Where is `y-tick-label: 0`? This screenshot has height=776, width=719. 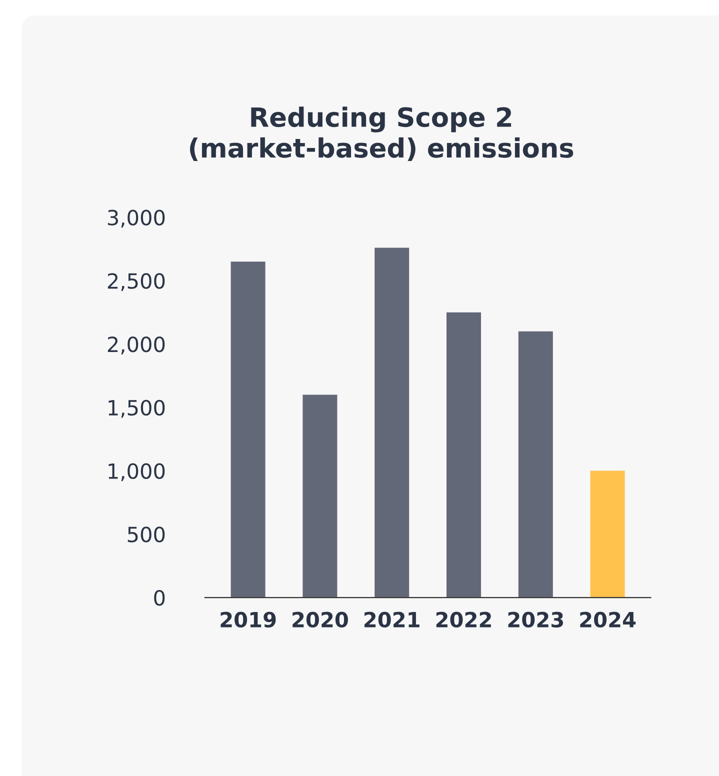 y-tick-label: 0 is located at coordinates (159, 598).